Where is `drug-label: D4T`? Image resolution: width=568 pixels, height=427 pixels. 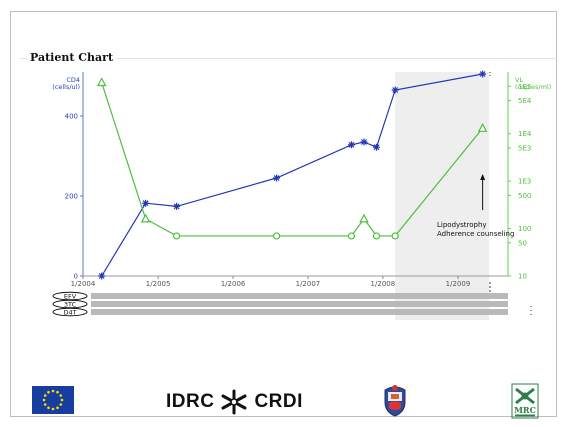 drug-label: D4T is located at coordinates (69, 313).